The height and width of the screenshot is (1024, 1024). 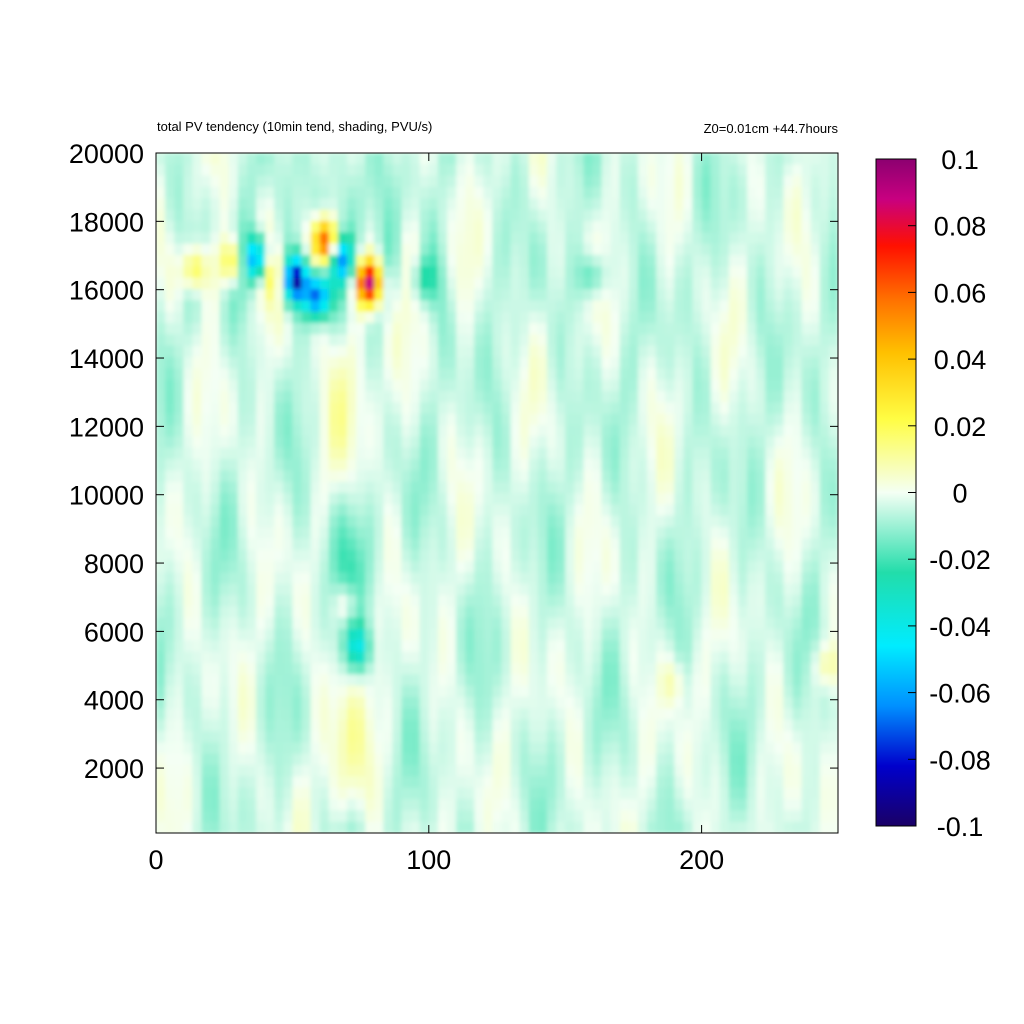 What do you see at coordinates (959, 494) in the screenshot?
I see `colorbar-tick-label: 0` at bounding box center [959, 494].